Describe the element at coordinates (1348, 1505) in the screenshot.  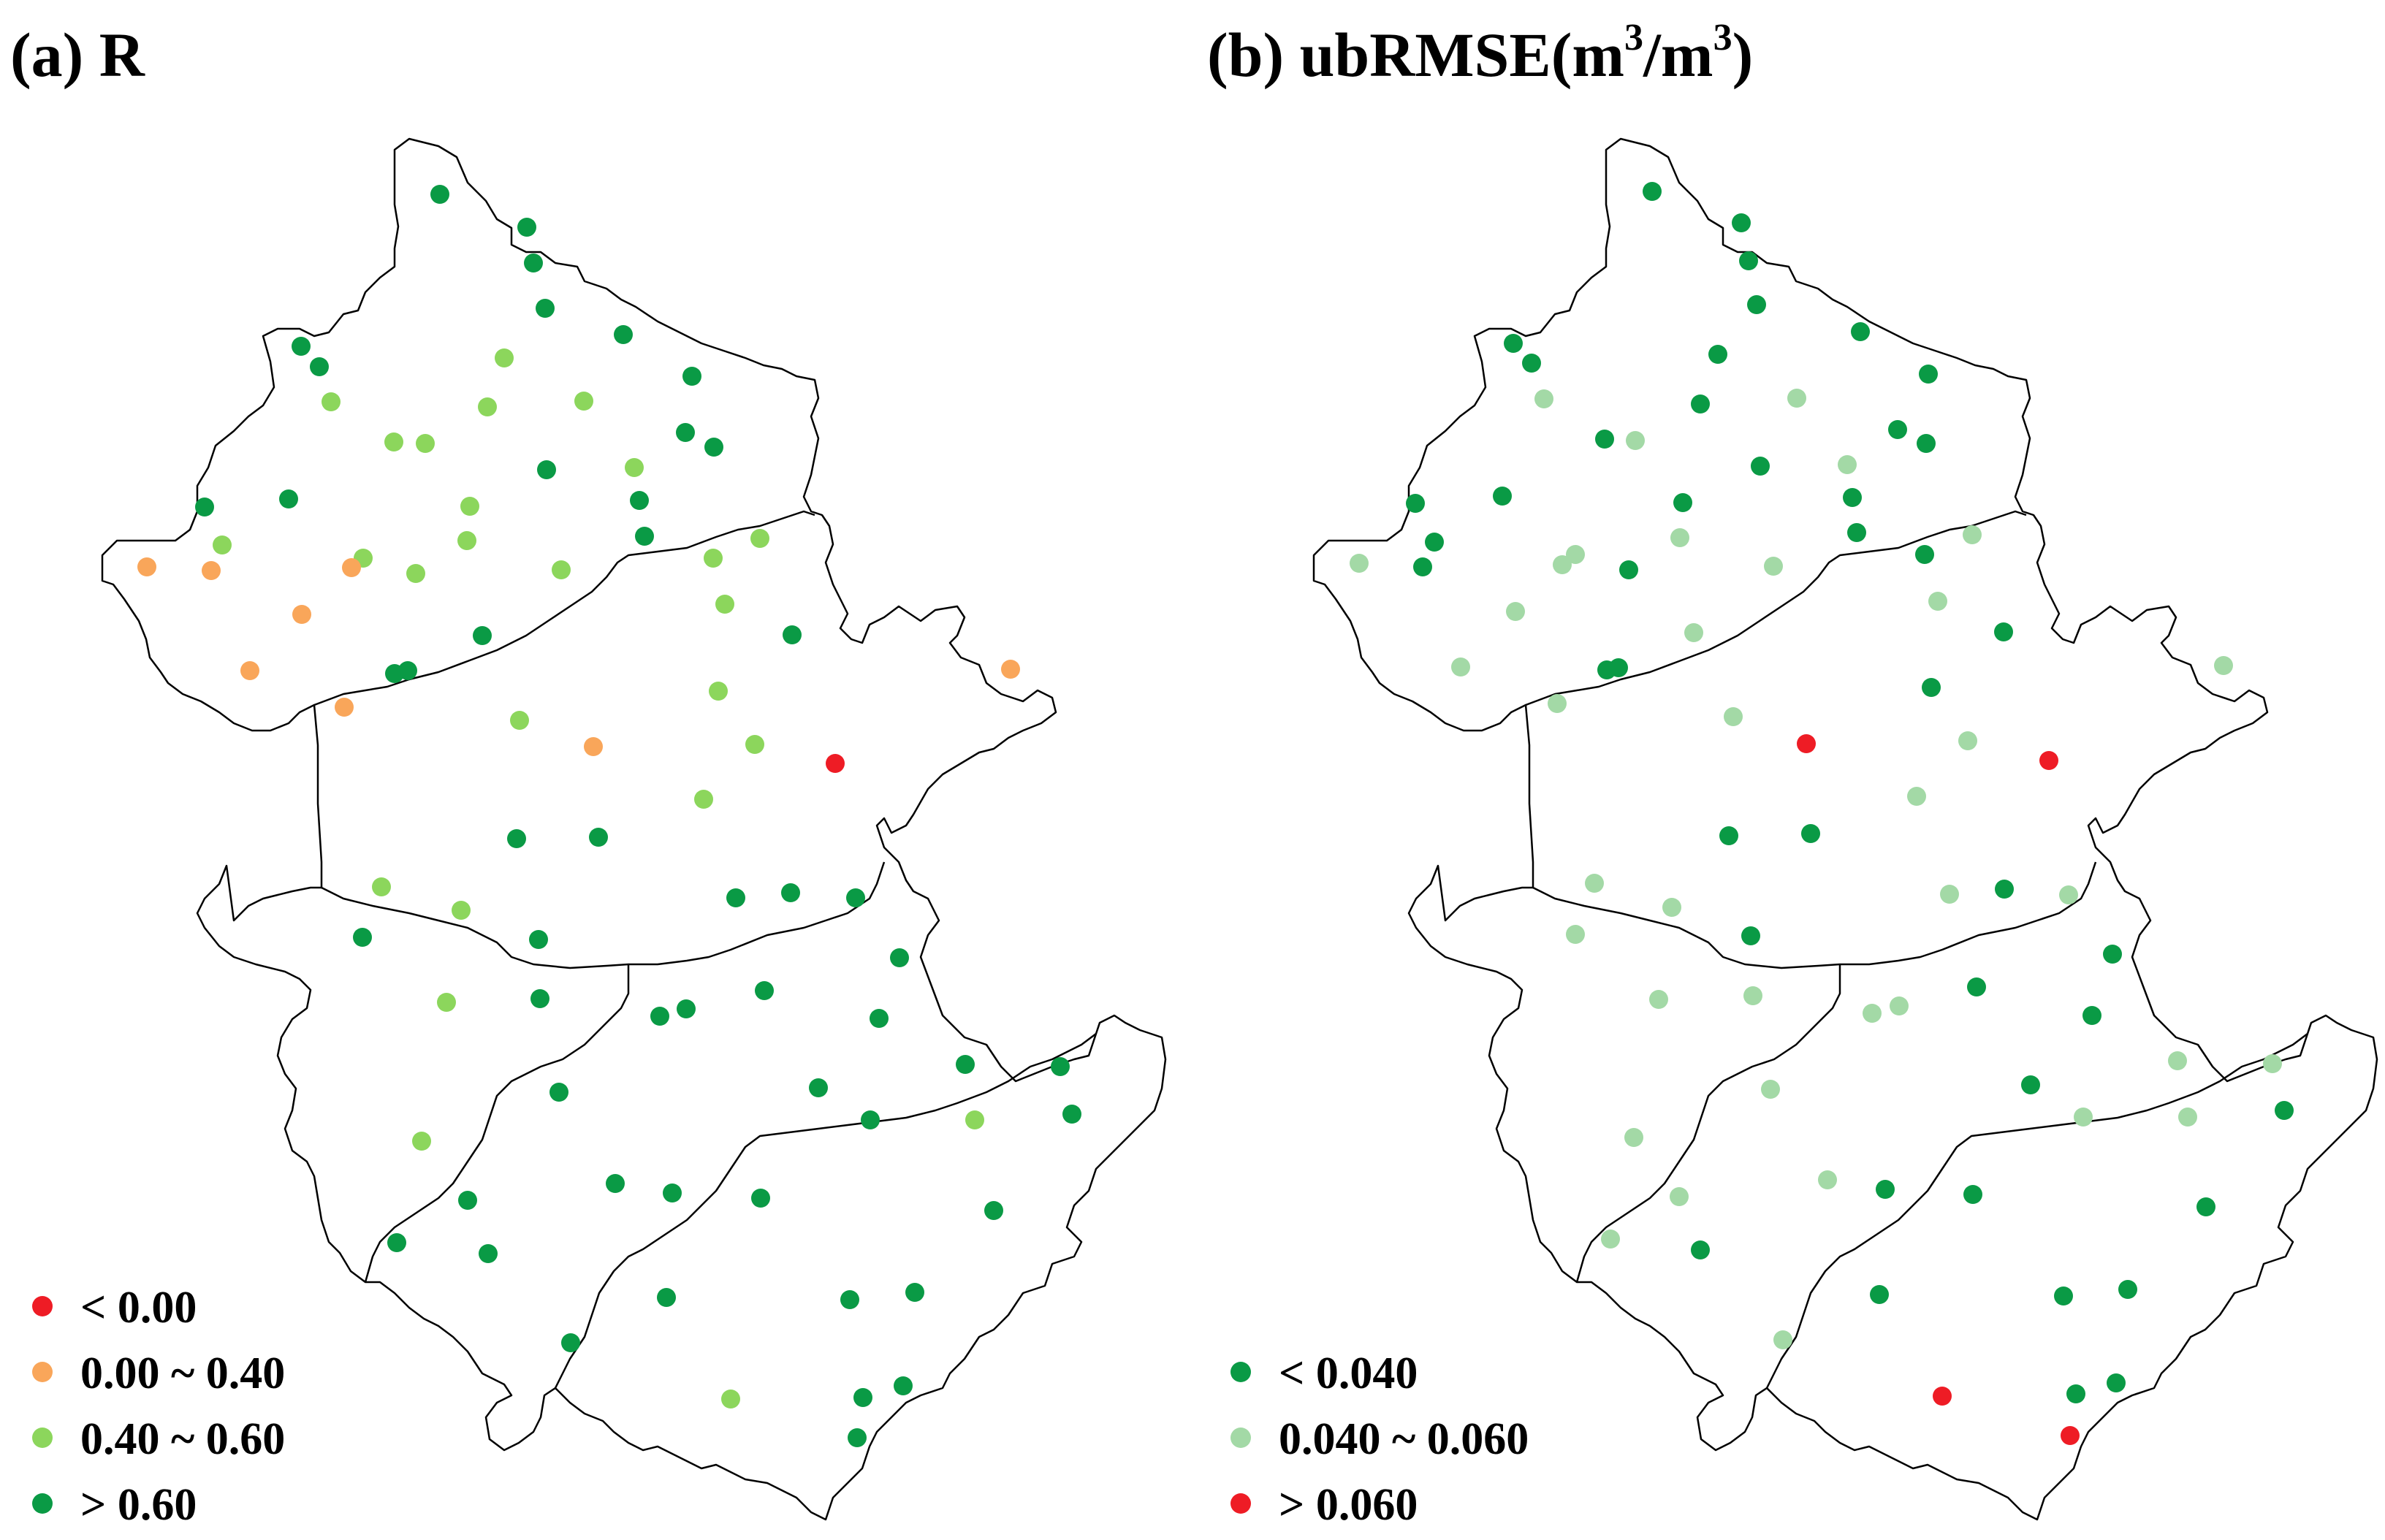
I see `legend-label: > 0.060` at that location.